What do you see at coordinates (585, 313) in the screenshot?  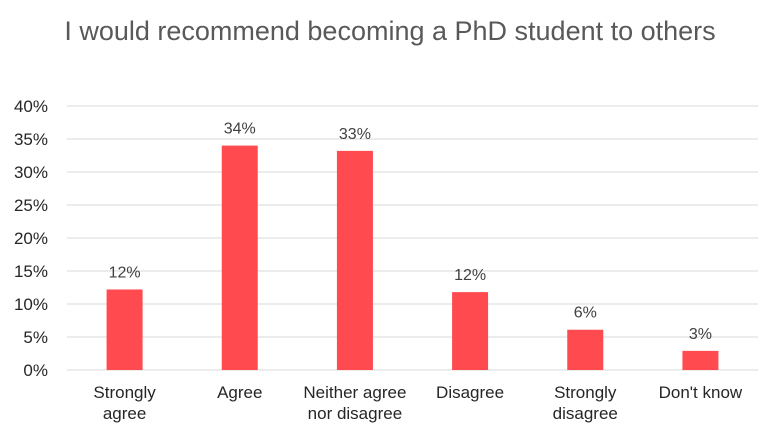 I see `data-label: 6%` at bounding box center [585, 313].